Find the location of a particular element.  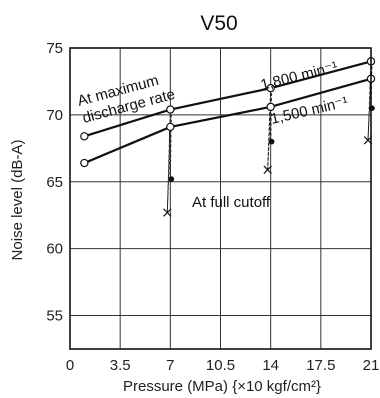

x-axis-label: Pressure (MPa) {×10 kgf/cm²} is located at coordinates (222, 386).